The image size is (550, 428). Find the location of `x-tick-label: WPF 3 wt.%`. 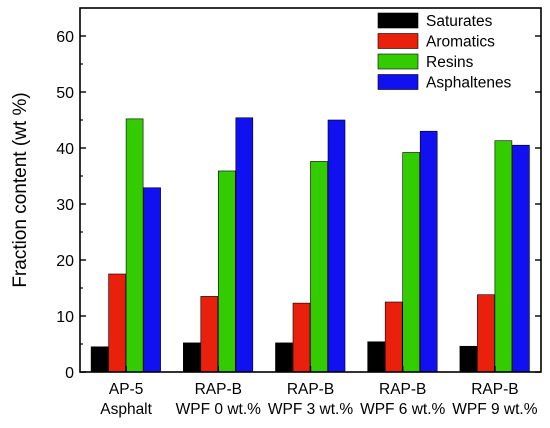

x-tick-label: WPF 3 wt.% is located at coordinates (310, 409).